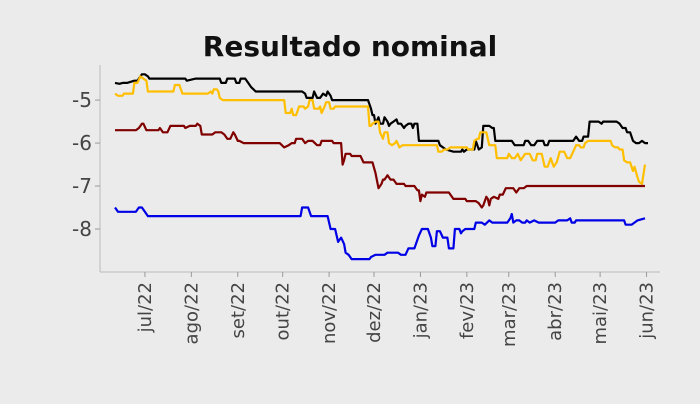  What do you see at coordinates (82, 229) in the screenshot?
I see `y-tick-label: -8` at bounding box center [82, 229].